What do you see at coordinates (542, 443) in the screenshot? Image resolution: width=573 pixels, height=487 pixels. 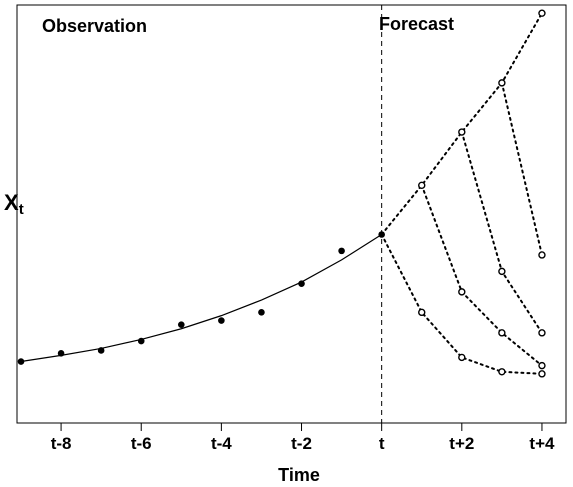 I see `x-tick-label: t+4` at bounding box center [542, 443].